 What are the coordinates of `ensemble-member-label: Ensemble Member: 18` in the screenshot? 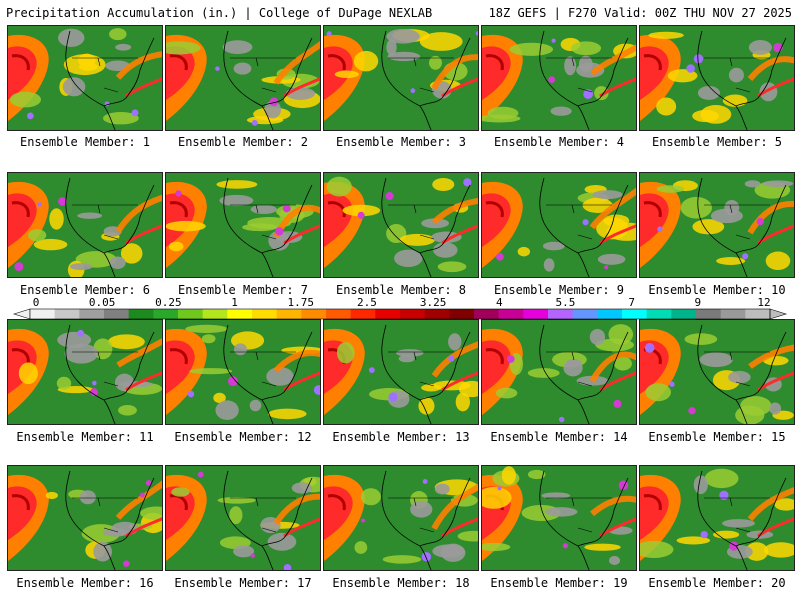 It's located at (401, 583).